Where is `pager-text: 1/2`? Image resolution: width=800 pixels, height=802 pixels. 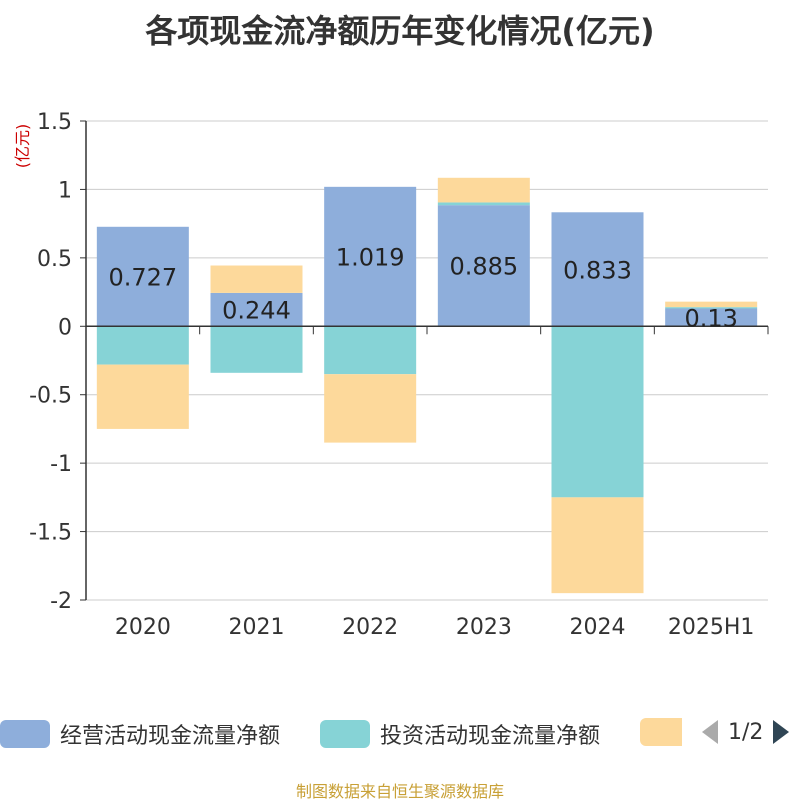 pager-text: 1/2 is located at coordinates (746, 732).